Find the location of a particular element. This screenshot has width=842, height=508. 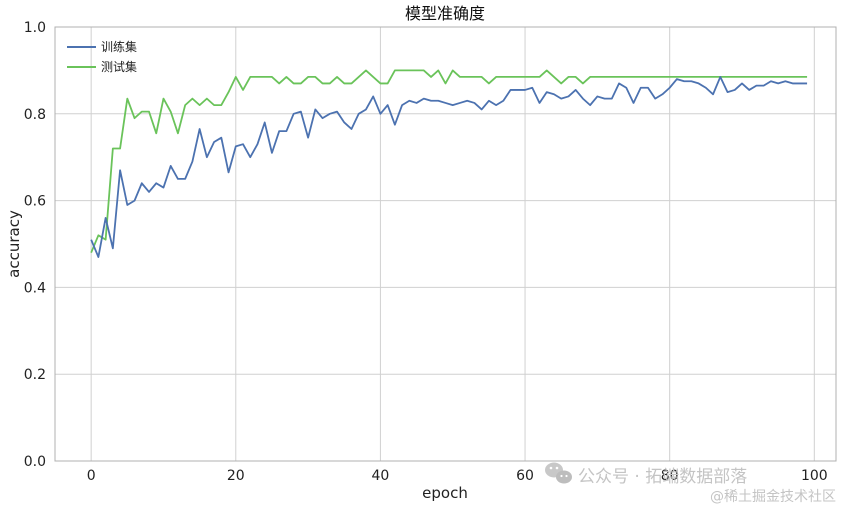

x-tick-label: 20 is located at coordinates (236, 476).